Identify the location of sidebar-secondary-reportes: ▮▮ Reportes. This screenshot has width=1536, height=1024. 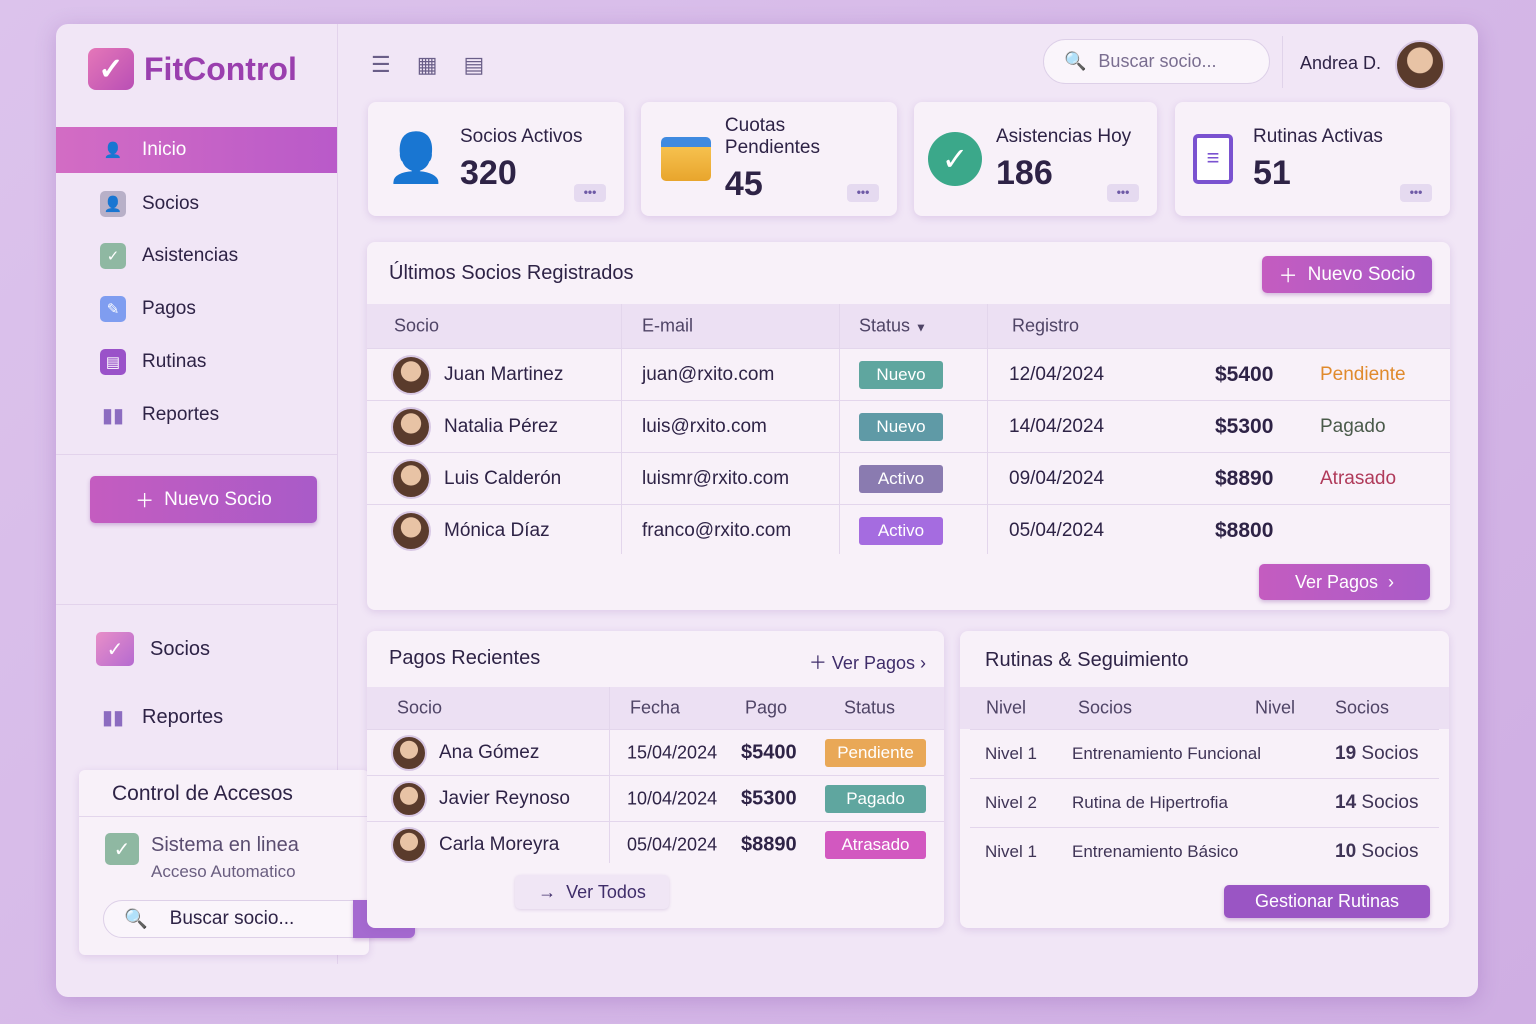
(196, 717).